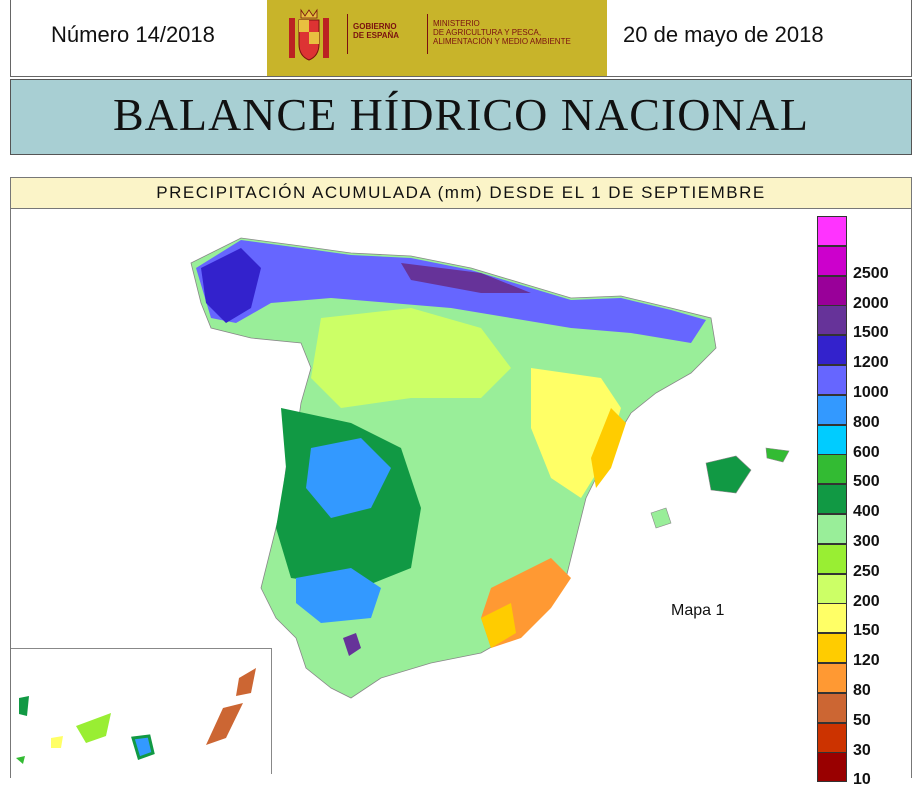 This screenshot has height=789, width=922. Describe the element at coordinates (352, 644) in the screenshot. I see `grazalema-max` at that location.